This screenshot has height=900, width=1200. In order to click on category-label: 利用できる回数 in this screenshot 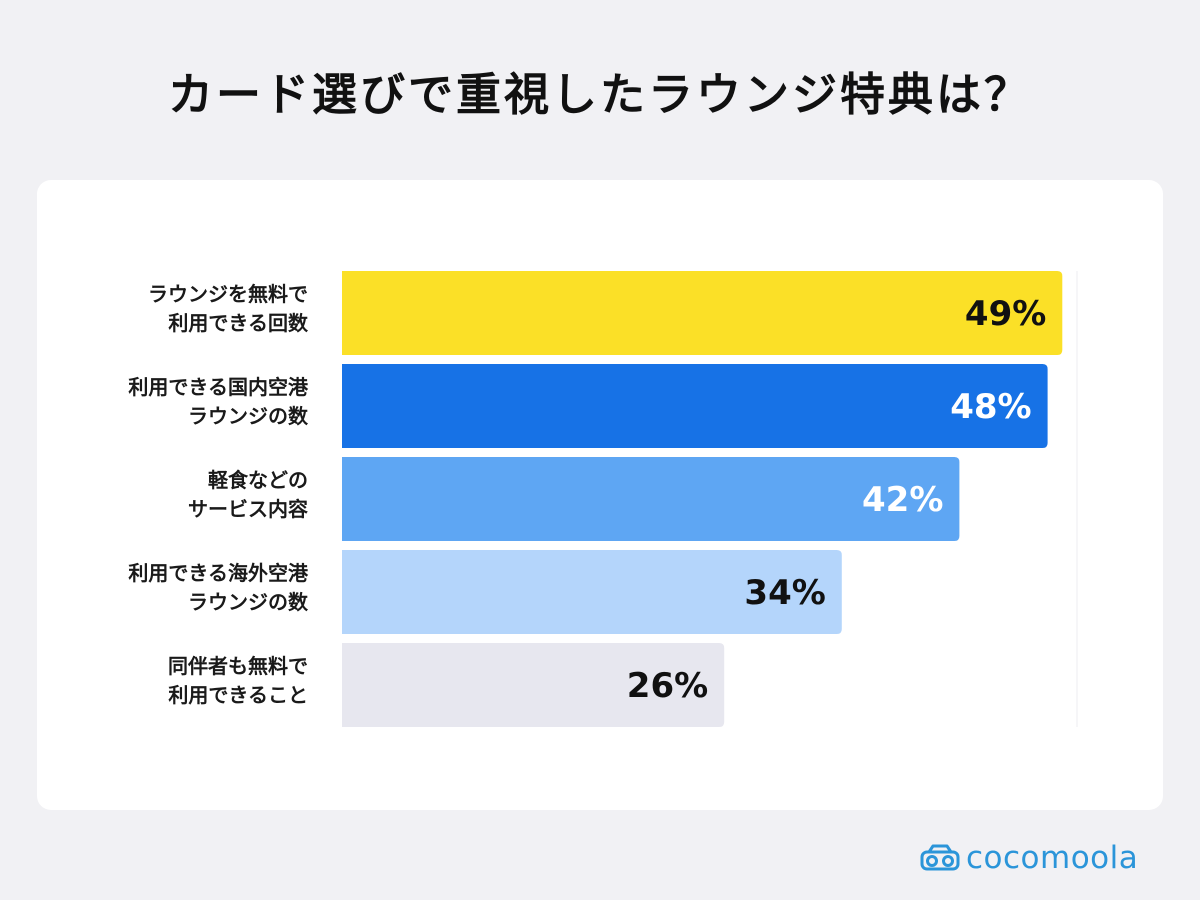, I will do `click(238, 323)`.